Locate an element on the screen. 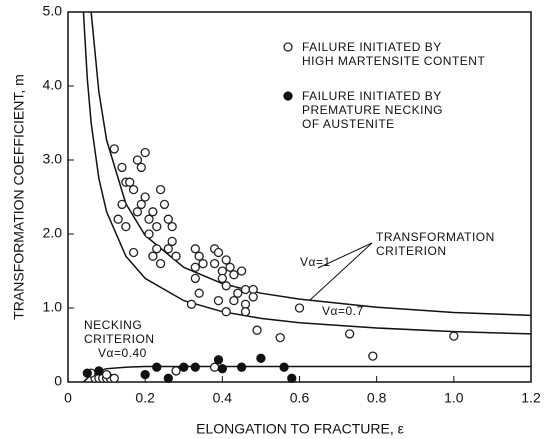  annotation: Vα=0.7 is located at coordinates (343, 311).